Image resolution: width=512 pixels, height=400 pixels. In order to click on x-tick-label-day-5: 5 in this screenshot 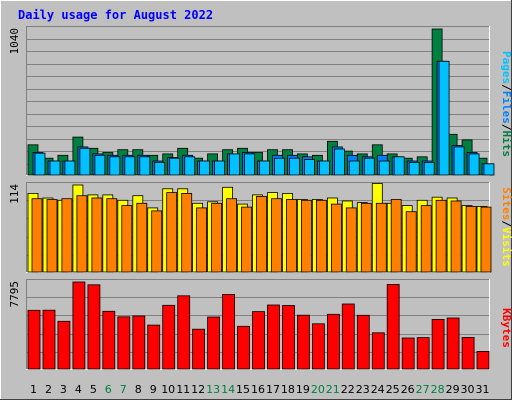, I will do `click(93, 389)`.